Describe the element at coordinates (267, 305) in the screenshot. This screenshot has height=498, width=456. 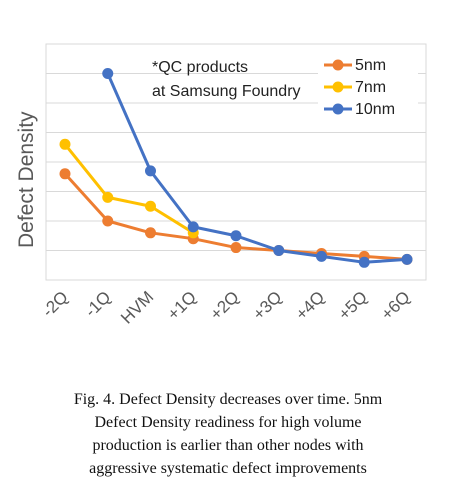
I see `x-tick-label: +3Q` at that location.